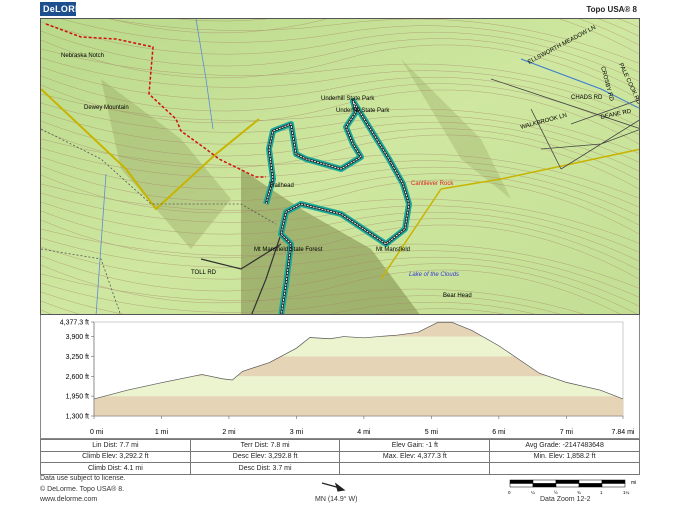 This screenshot has width=675, height=505. Describe the element at coordinates (265, 456) in the screenshot. I see `desc-elev: Desc Elev: 3,292.8 ft` at that location.